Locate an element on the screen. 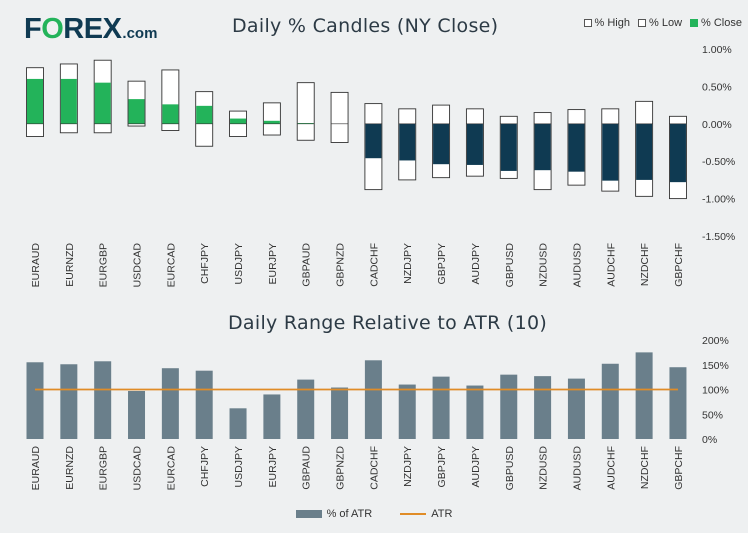 Image resolution: width=748 pixels, height=533 pixels. candles-xtick-label: GBPAUD is located at coordinates (307, 265).